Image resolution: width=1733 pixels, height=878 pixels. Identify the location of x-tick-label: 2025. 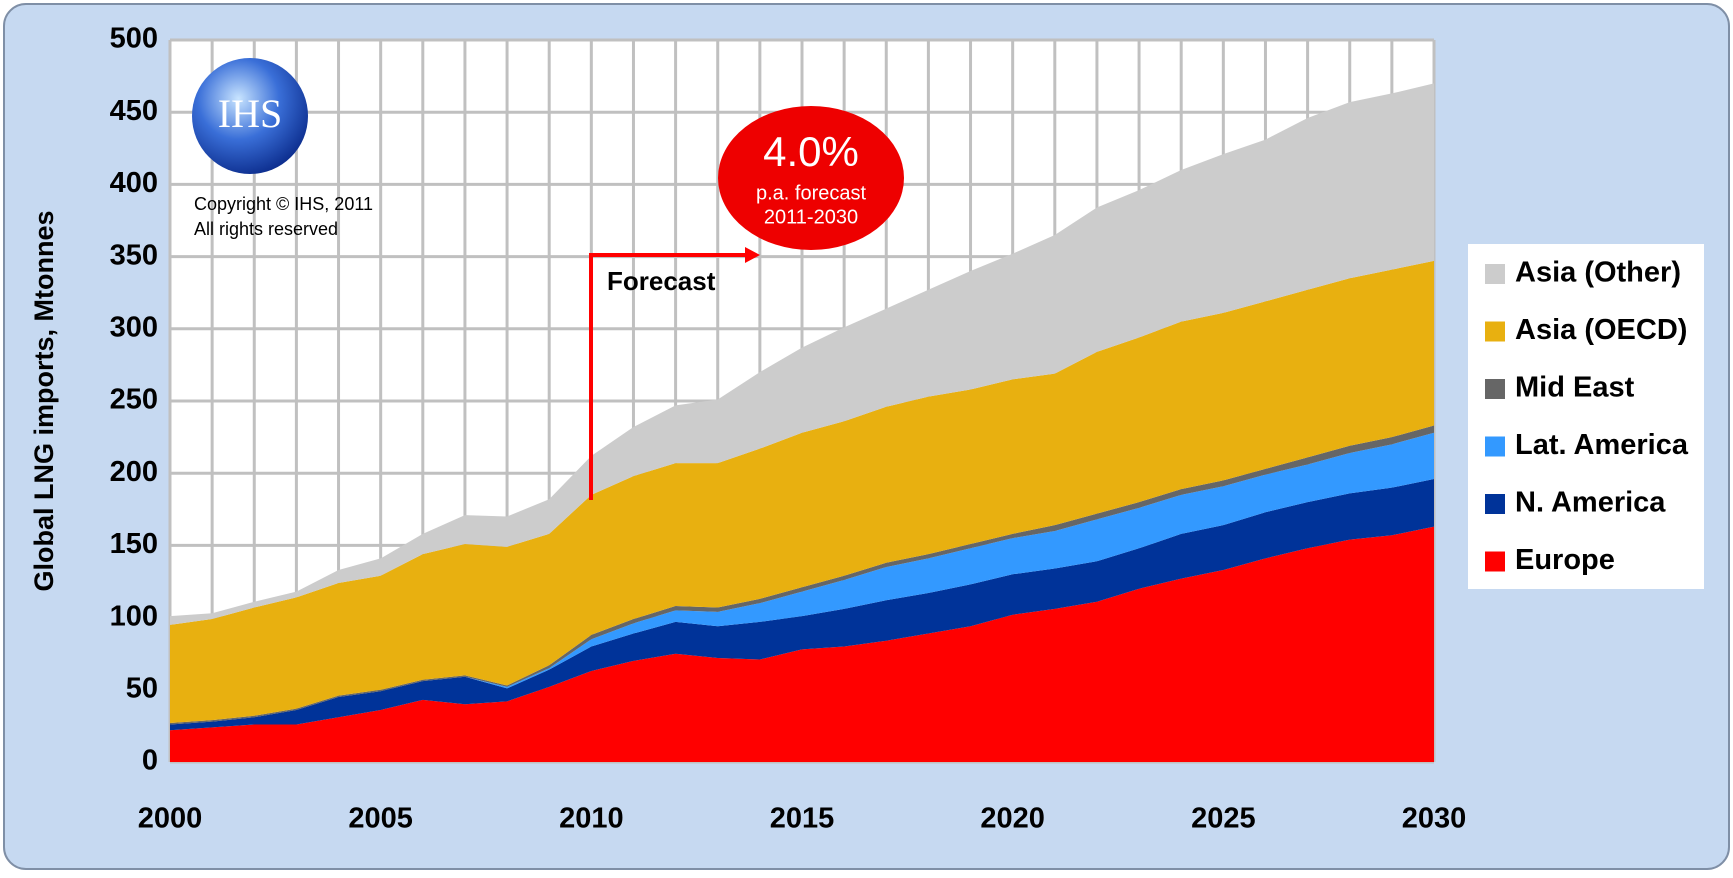
(1223, 819).